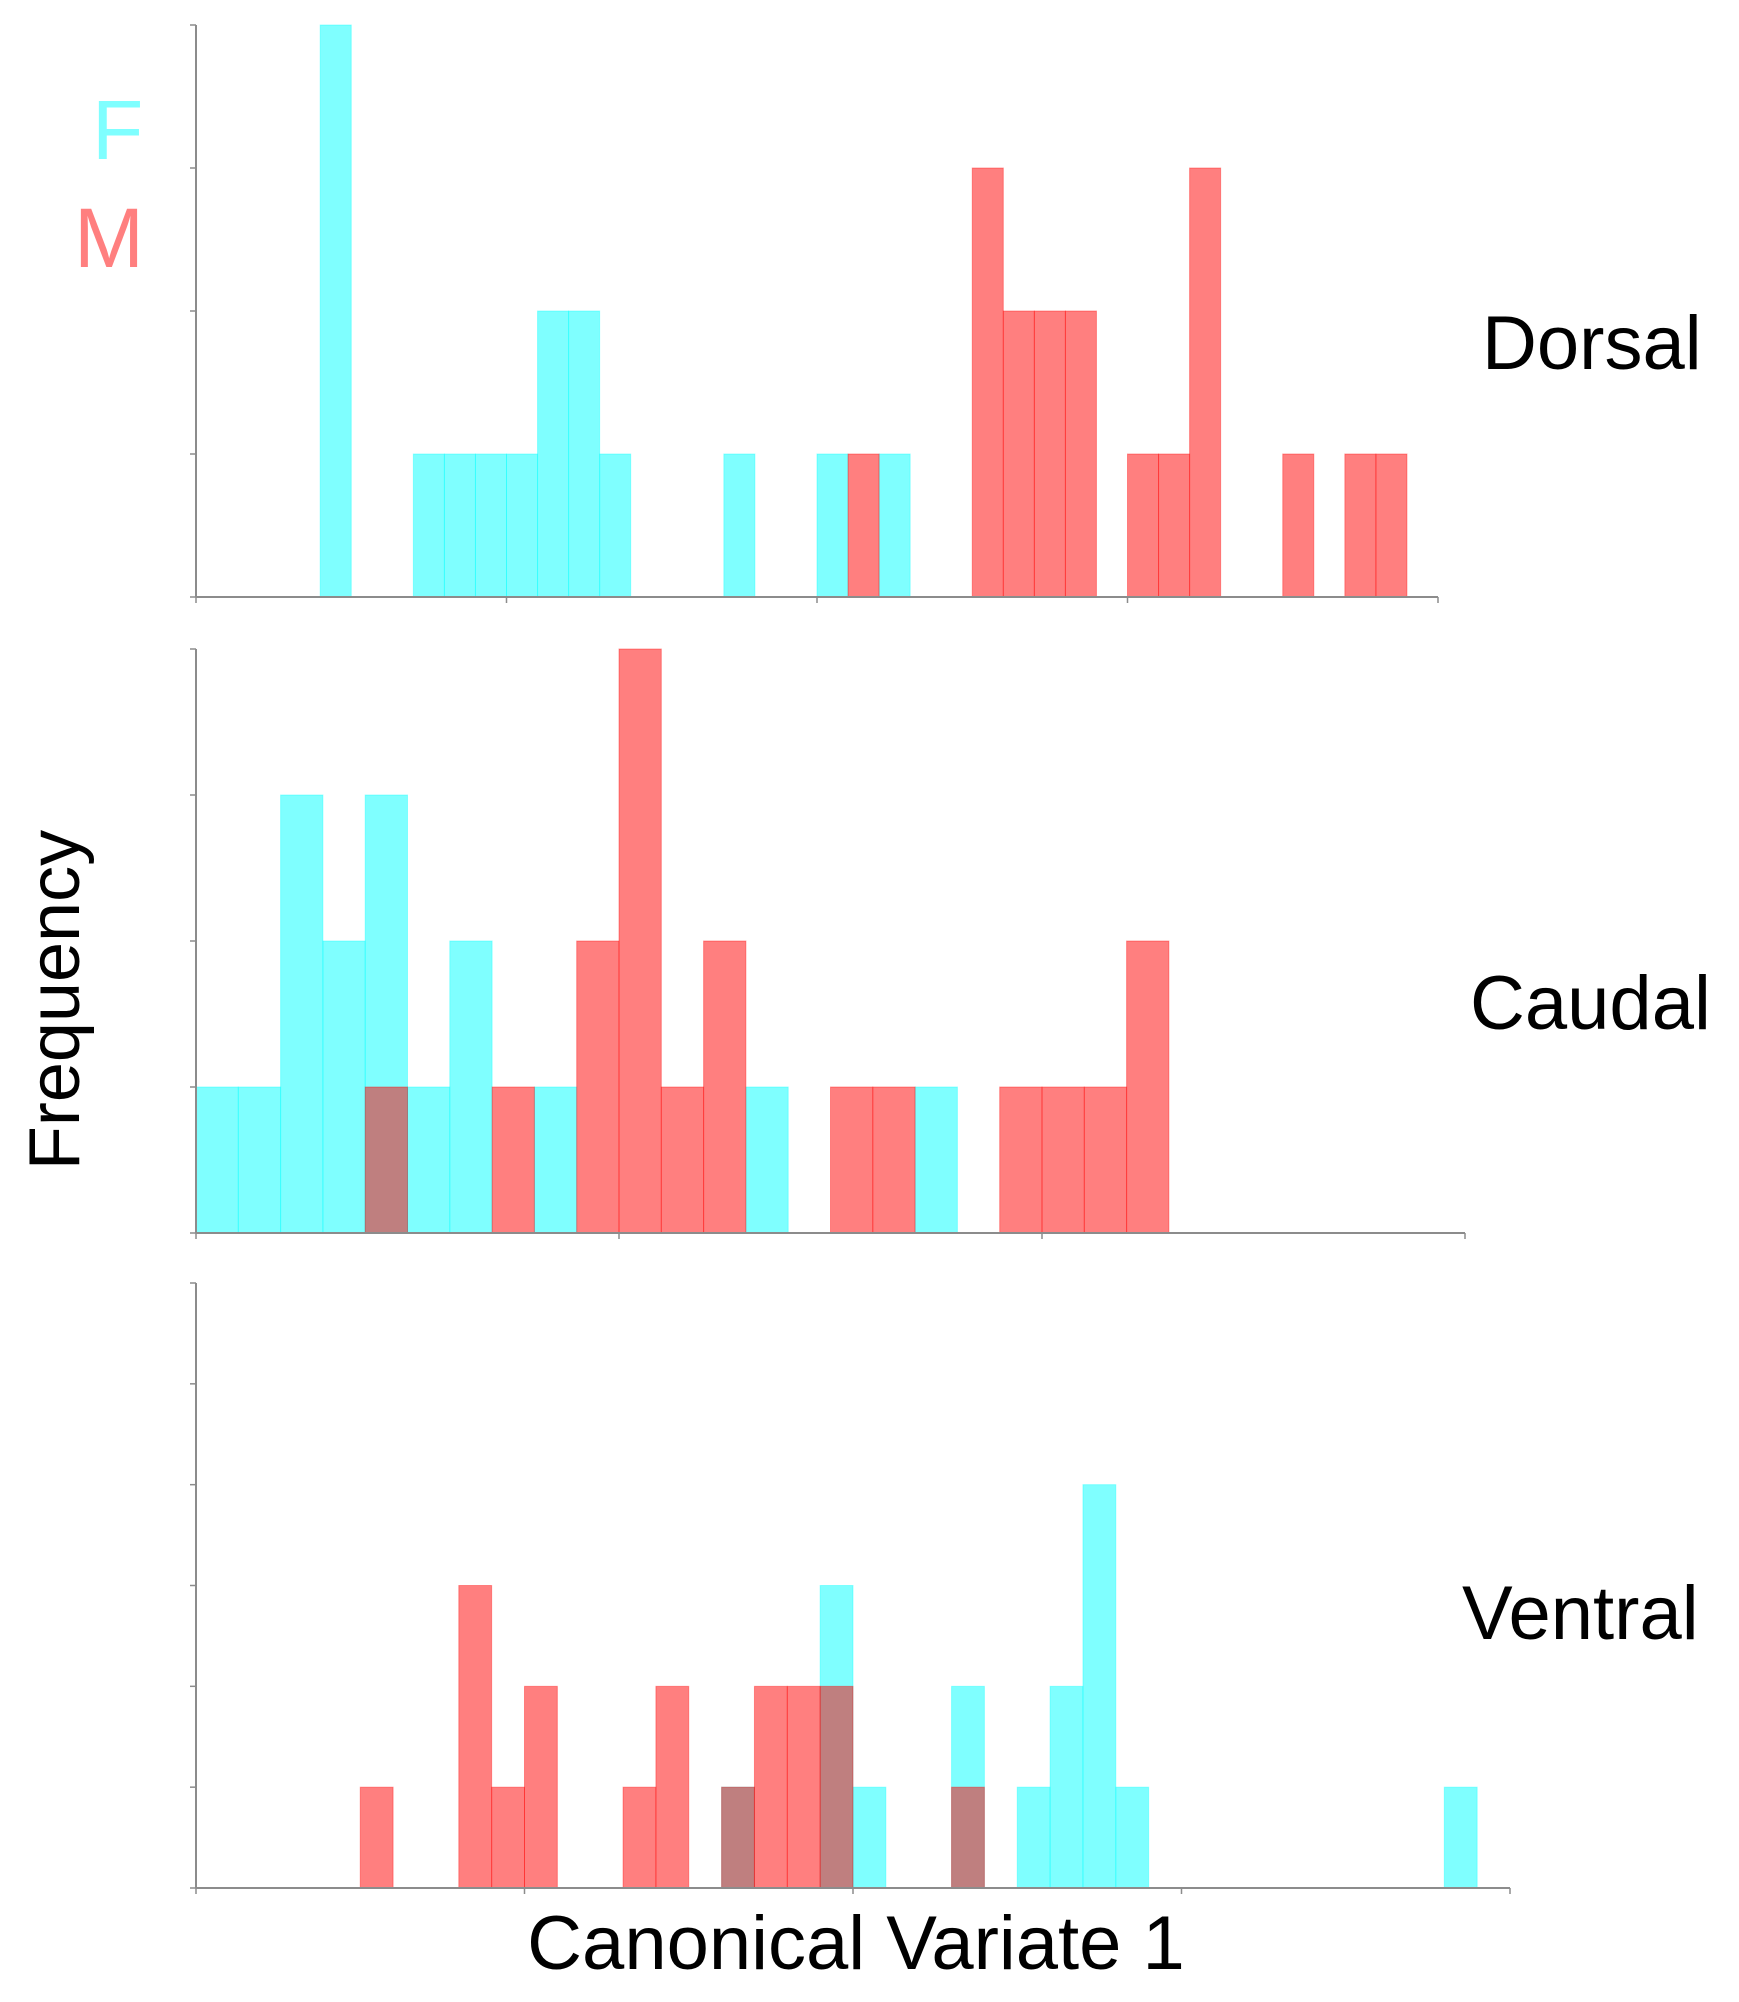 The height and width of the screenshot is (2002, 1739). What do you see at coordinates (55, 1000) in the screenshot?
I see `y-axis-label: Frequency` at bounding box center [55, 1000].